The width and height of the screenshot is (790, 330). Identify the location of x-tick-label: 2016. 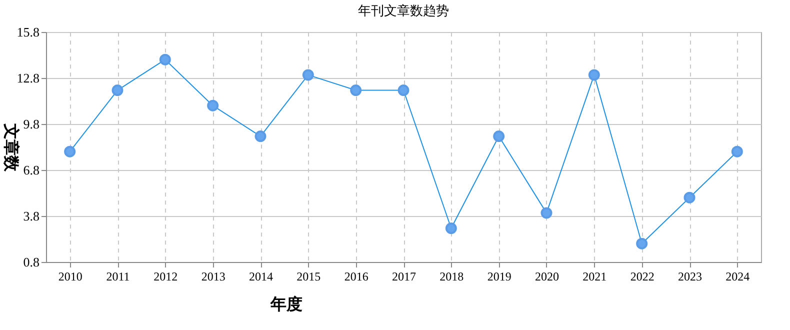
(356, 277).